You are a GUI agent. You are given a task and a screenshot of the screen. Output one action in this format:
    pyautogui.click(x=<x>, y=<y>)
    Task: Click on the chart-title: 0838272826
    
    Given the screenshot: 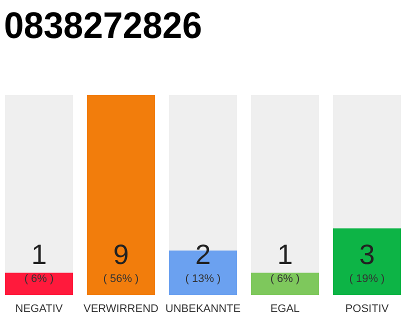 What is the action you would take?
    pyautogui.click(x=107, y=25)
    